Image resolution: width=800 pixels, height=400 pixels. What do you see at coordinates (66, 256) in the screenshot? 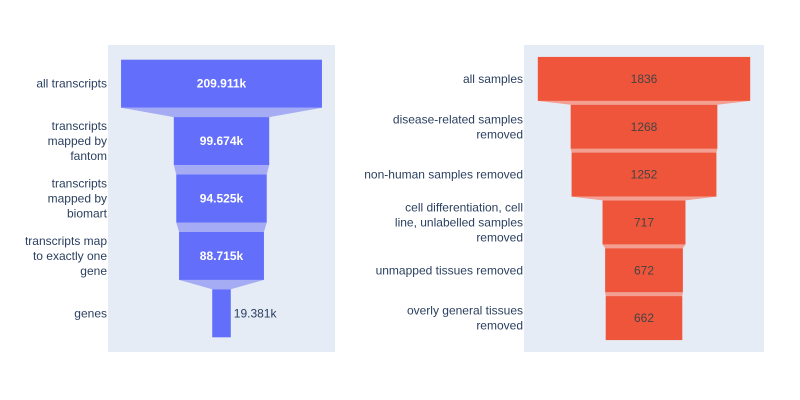
I see `transcripts-category-label-4: transcripts map to exactly one gene` at bounding box center [66, 256].